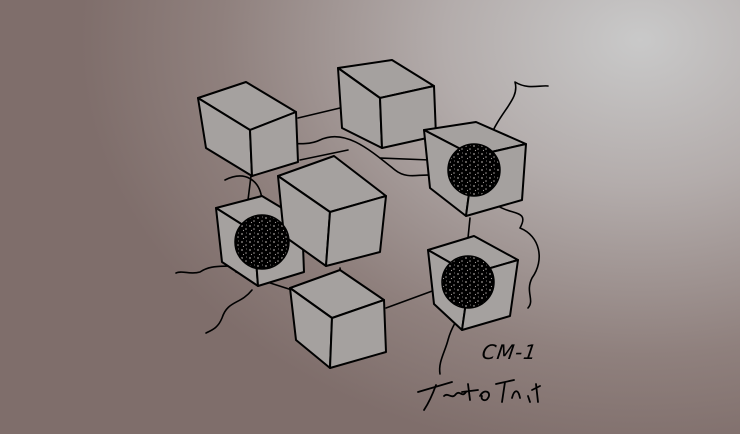  I want to click on processor-spheres, so click(367, 226).